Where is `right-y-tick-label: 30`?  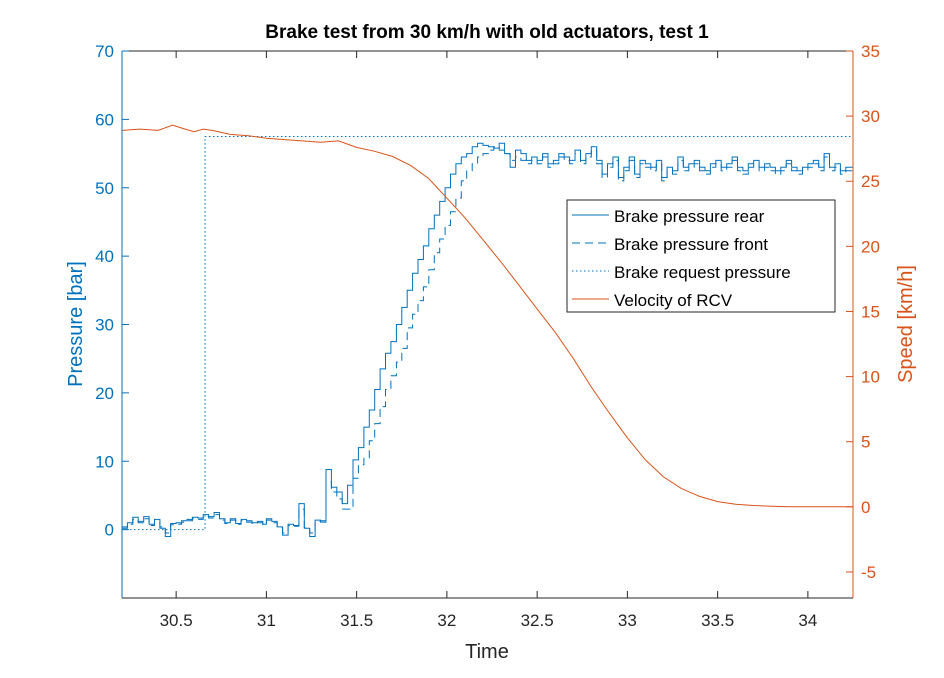
right-y-tick-label: 30 is located at coordinates (870, 116).